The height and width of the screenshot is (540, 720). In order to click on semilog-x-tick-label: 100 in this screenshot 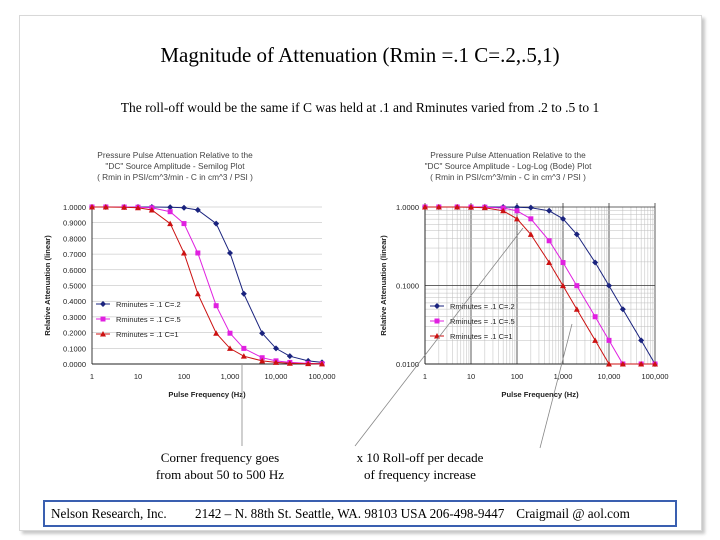, I will do `click(184, 376)`.